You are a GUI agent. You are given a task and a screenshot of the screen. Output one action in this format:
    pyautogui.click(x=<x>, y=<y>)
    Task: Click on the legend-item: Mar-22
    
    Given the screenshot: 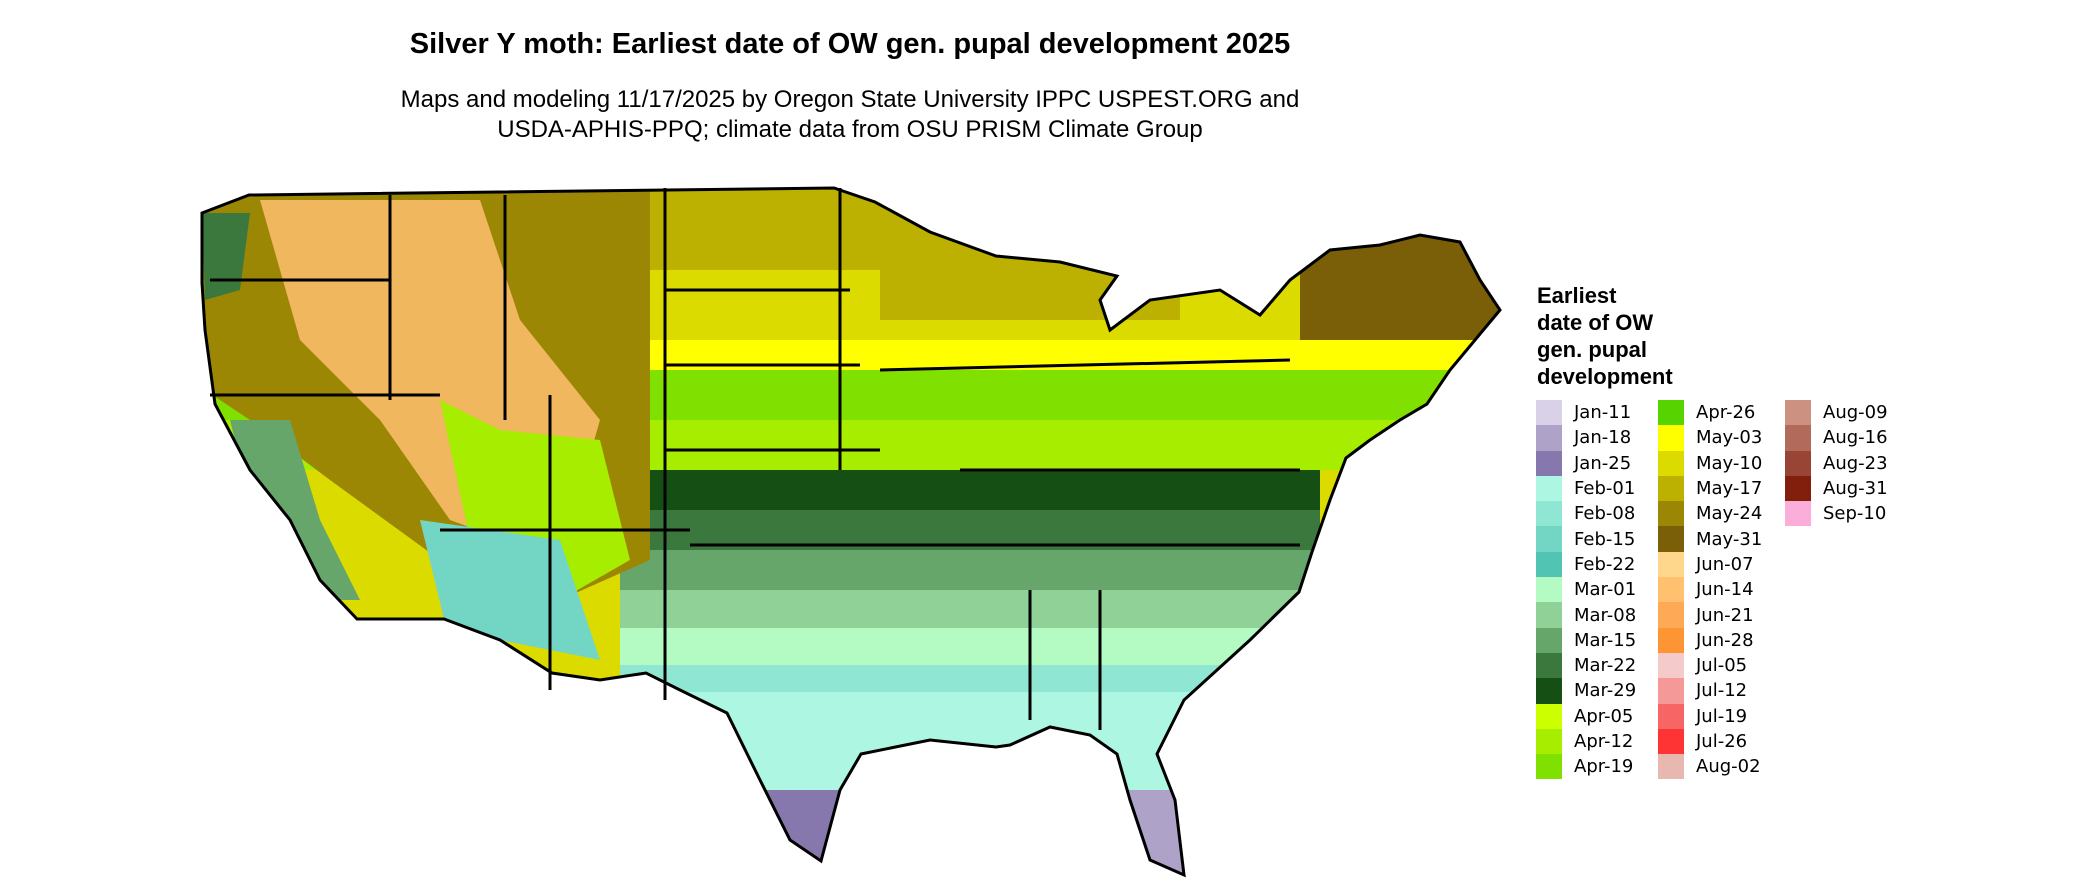 What is the action you would take?
    pyautogui.click(x=1586, y=665)
    